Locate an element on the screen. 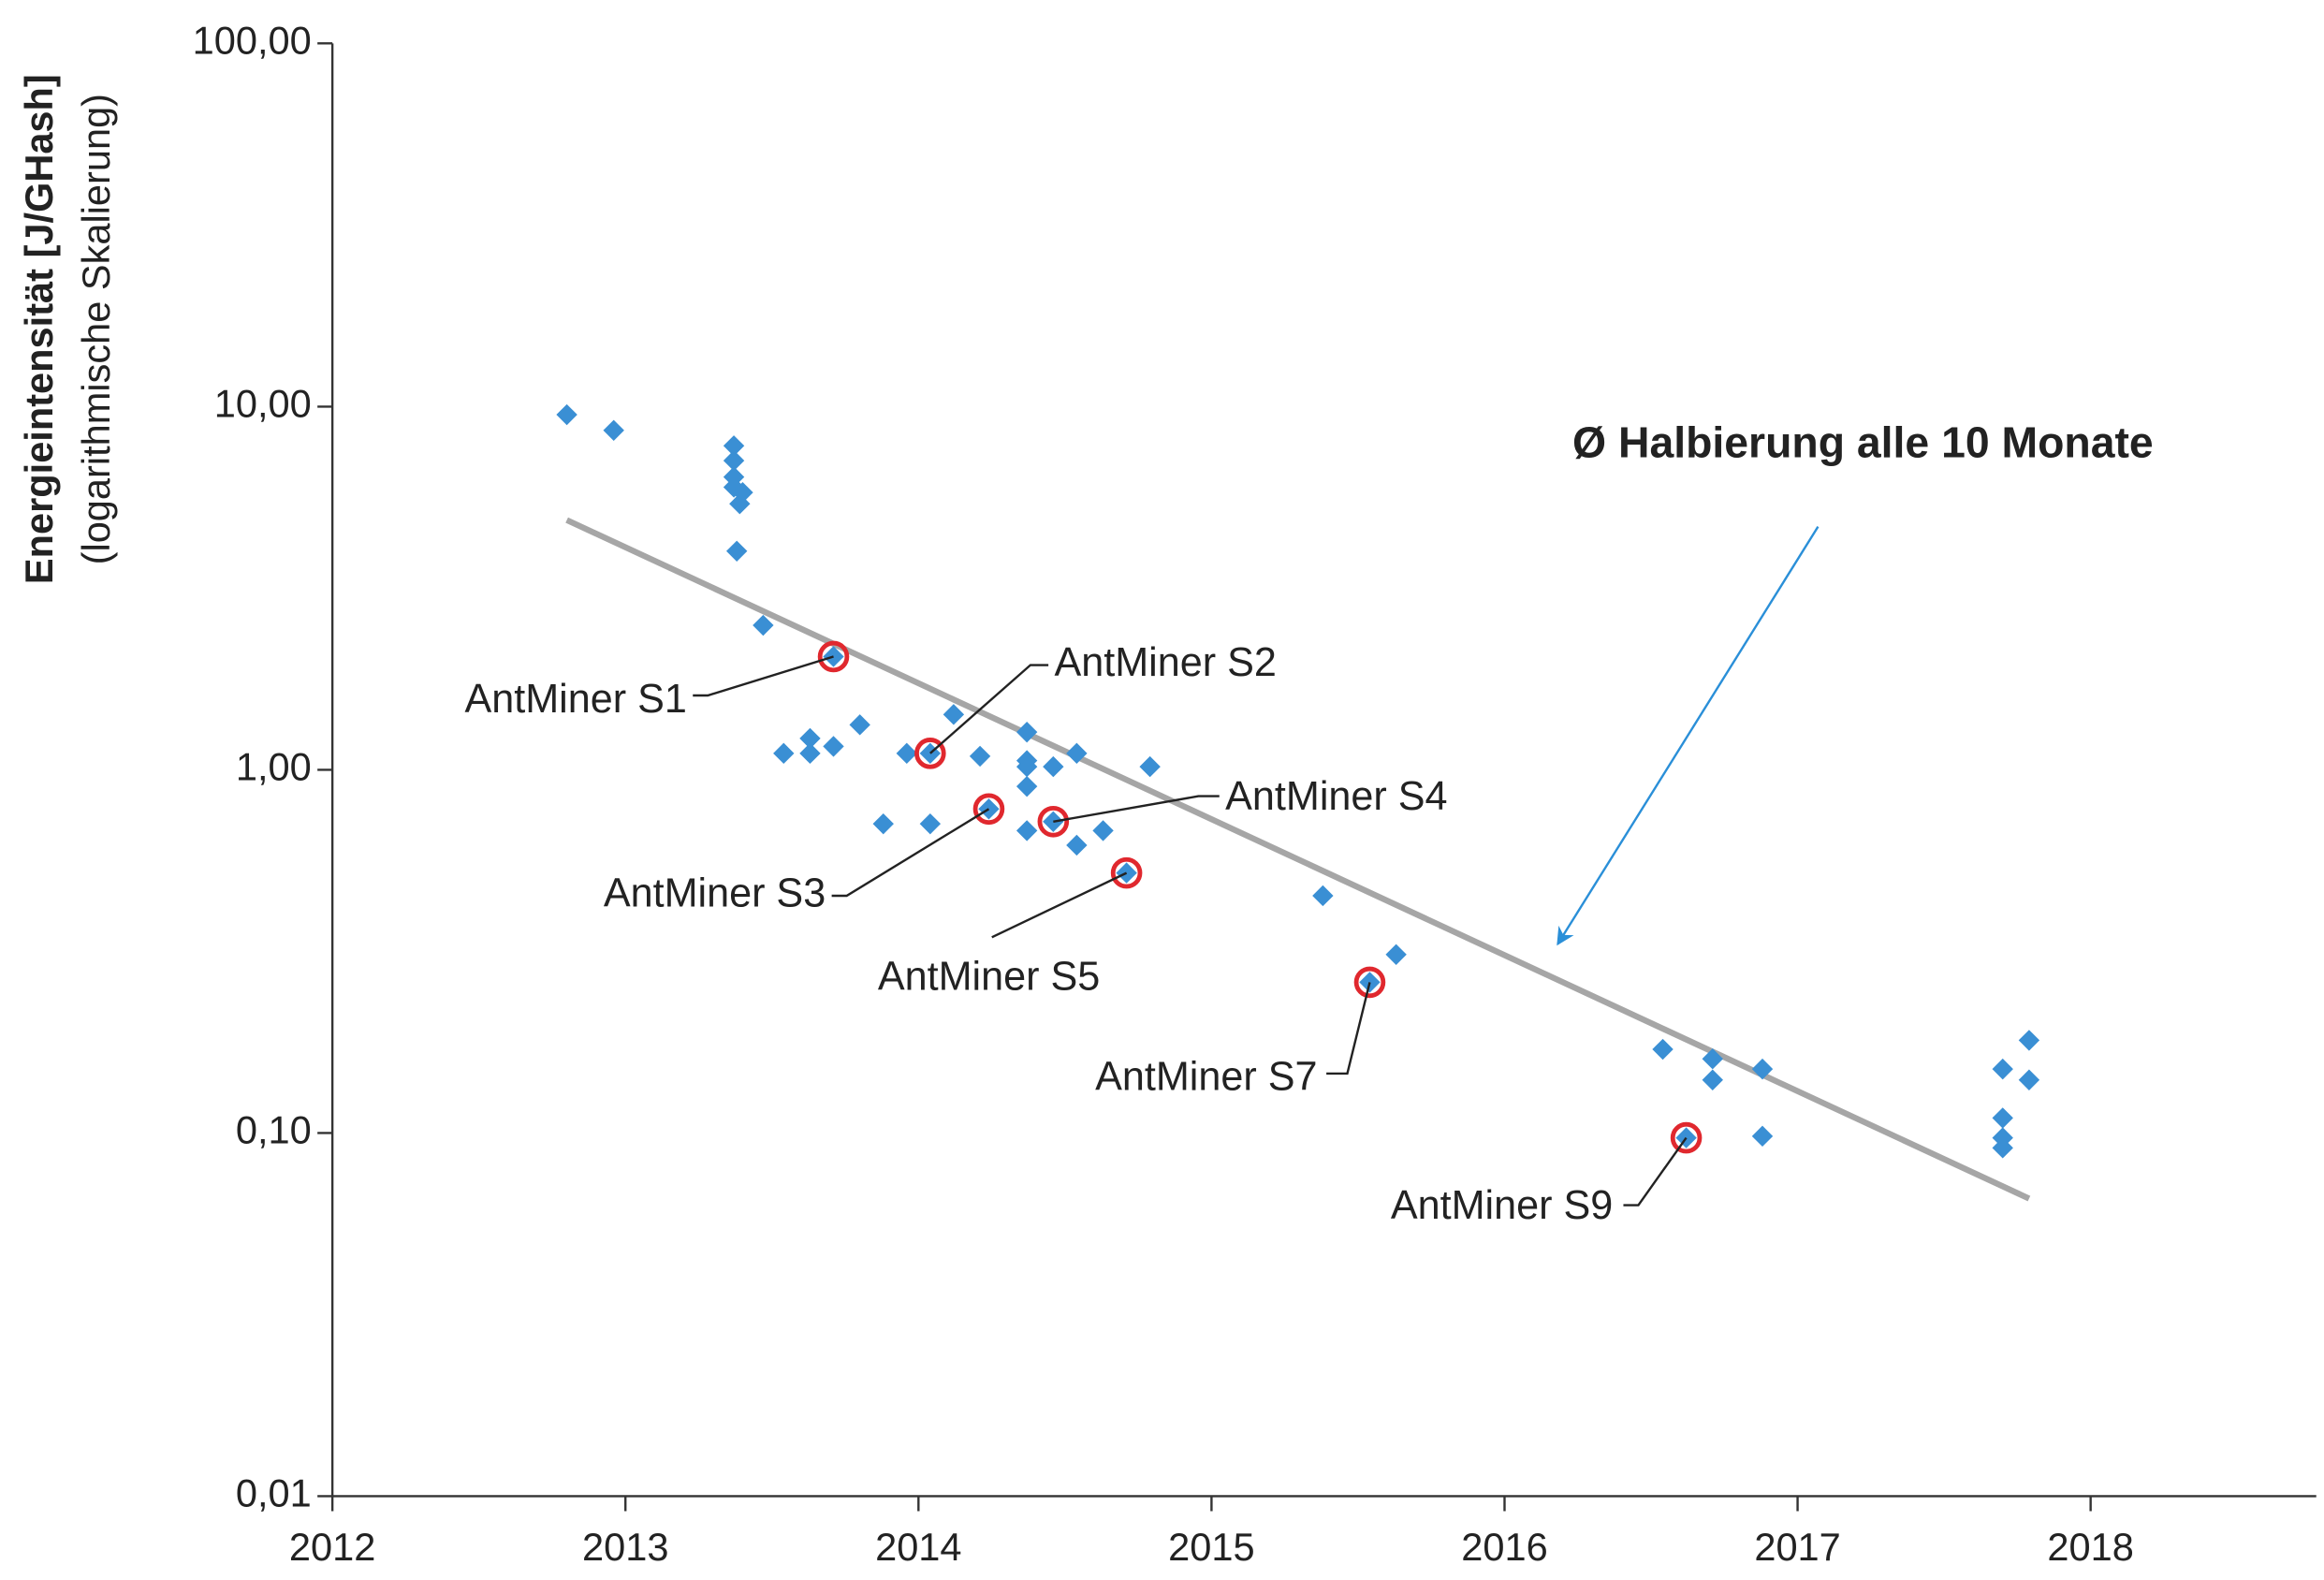 The width and height of the screenshot is (2324, 1580). point-label: AntMiner S1 is located at coordinates (575, 699).